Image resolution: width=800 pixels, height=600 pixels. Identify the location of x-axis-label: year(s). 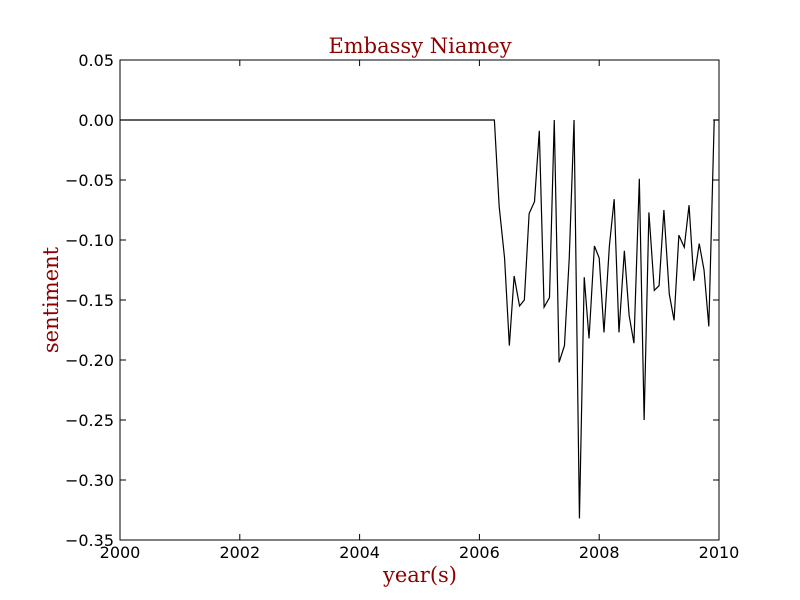
(419, 575).